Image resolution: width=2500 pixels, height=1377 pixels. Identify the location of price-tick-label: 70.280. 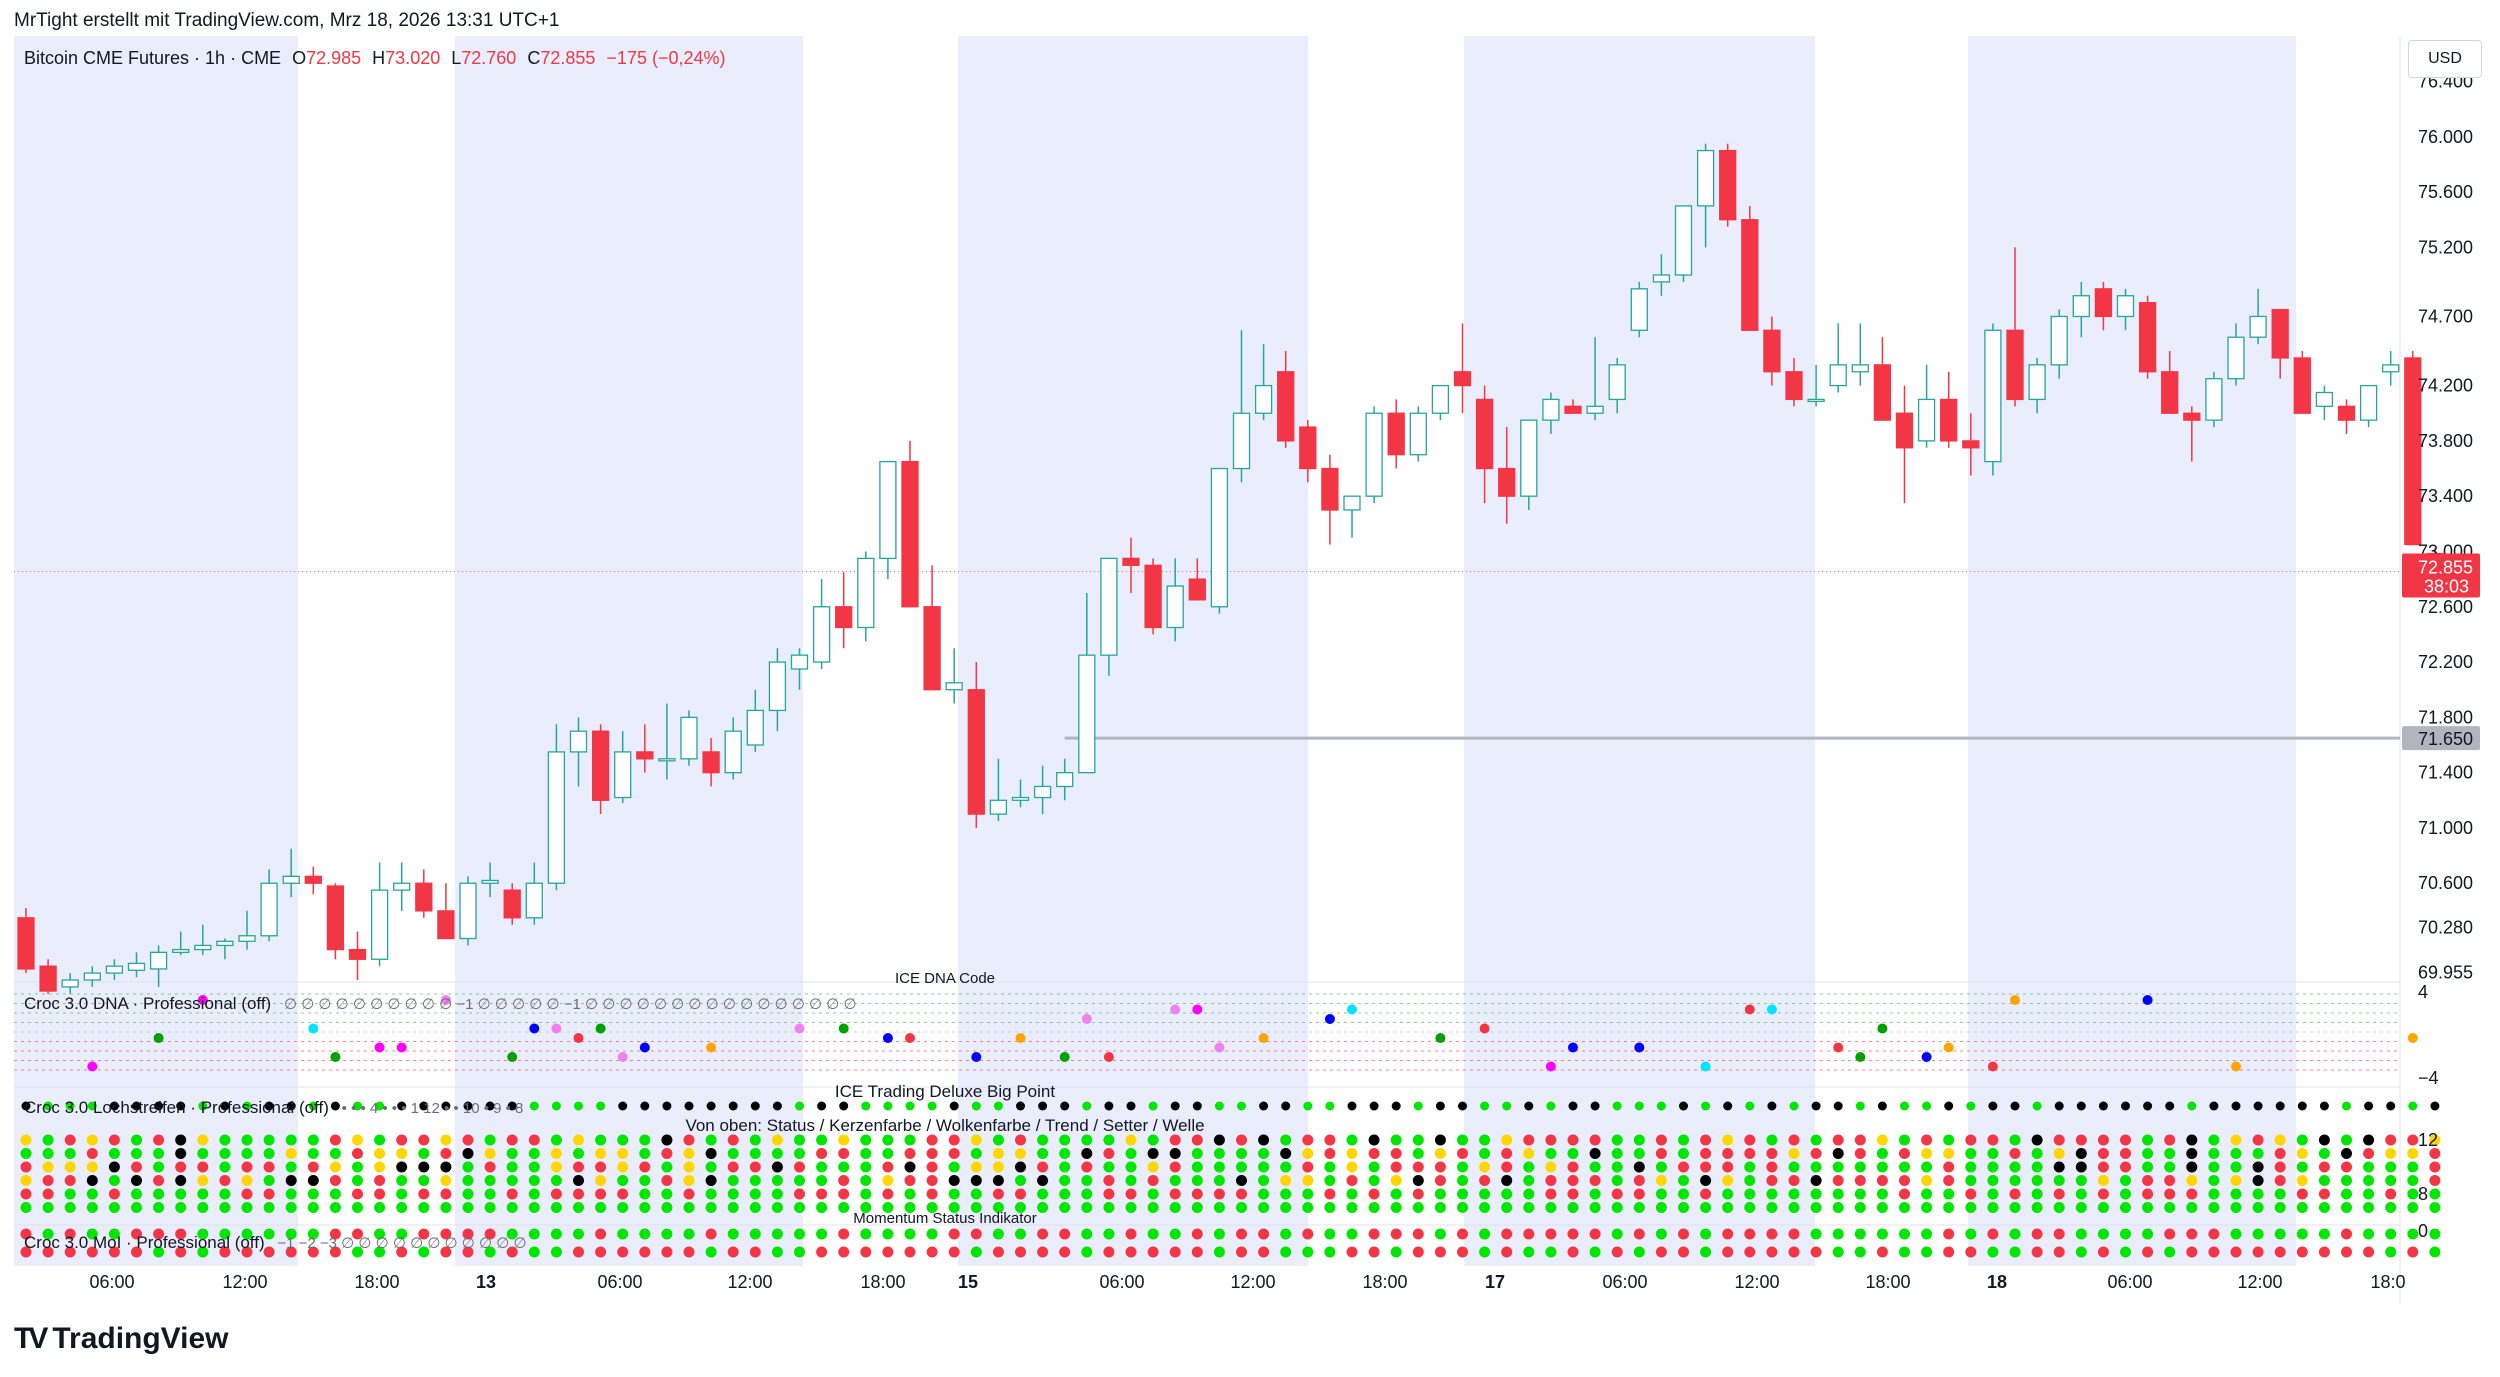
(2445, 927).